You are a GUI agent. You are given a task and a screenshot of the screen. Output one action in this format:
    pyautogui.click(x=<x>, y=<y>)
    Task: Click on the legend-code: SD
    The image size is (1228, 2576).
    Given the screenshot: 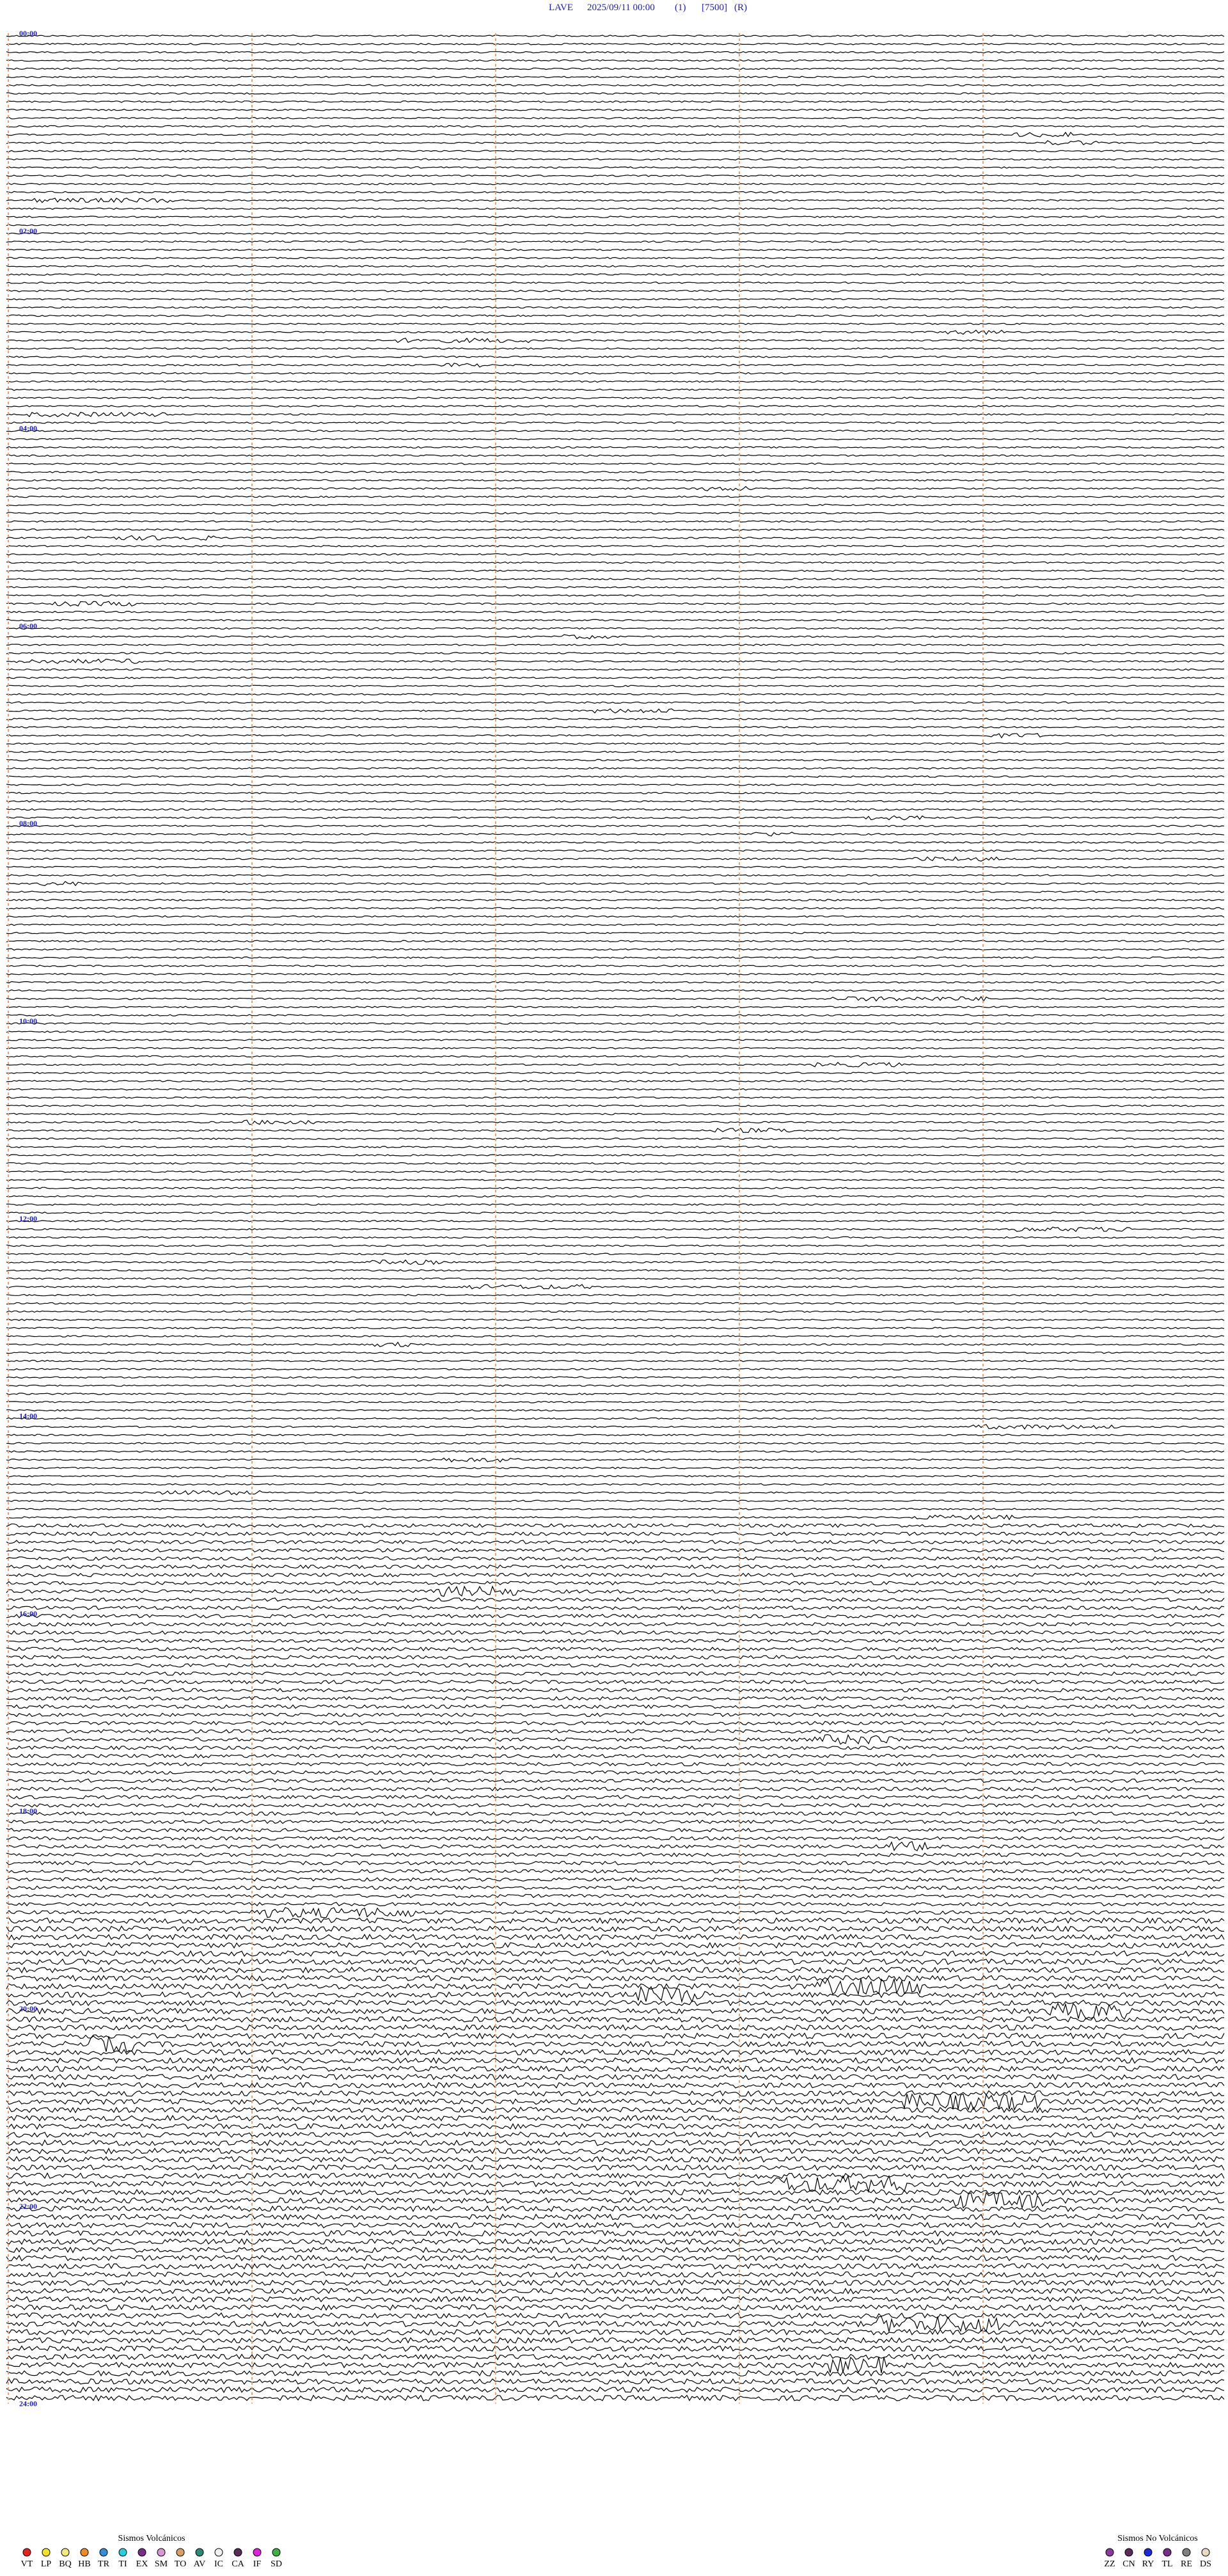 What is the action you would take?
    pyautogui.click(x=276, y=2564)
    